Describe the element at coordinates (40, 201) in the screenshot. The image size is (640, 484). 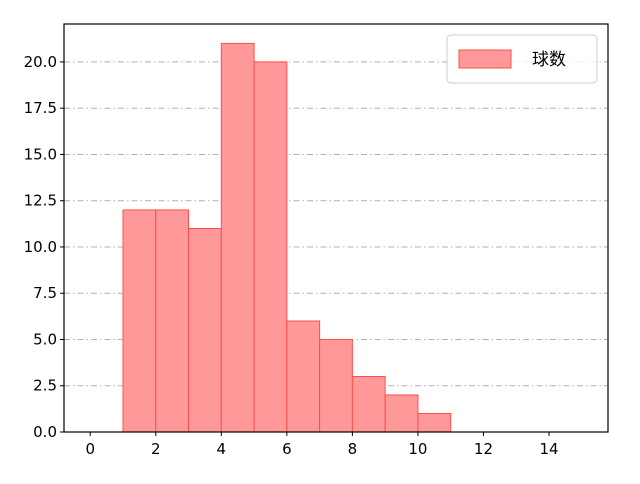
I see `y-tick-label: 12.5` at that location.